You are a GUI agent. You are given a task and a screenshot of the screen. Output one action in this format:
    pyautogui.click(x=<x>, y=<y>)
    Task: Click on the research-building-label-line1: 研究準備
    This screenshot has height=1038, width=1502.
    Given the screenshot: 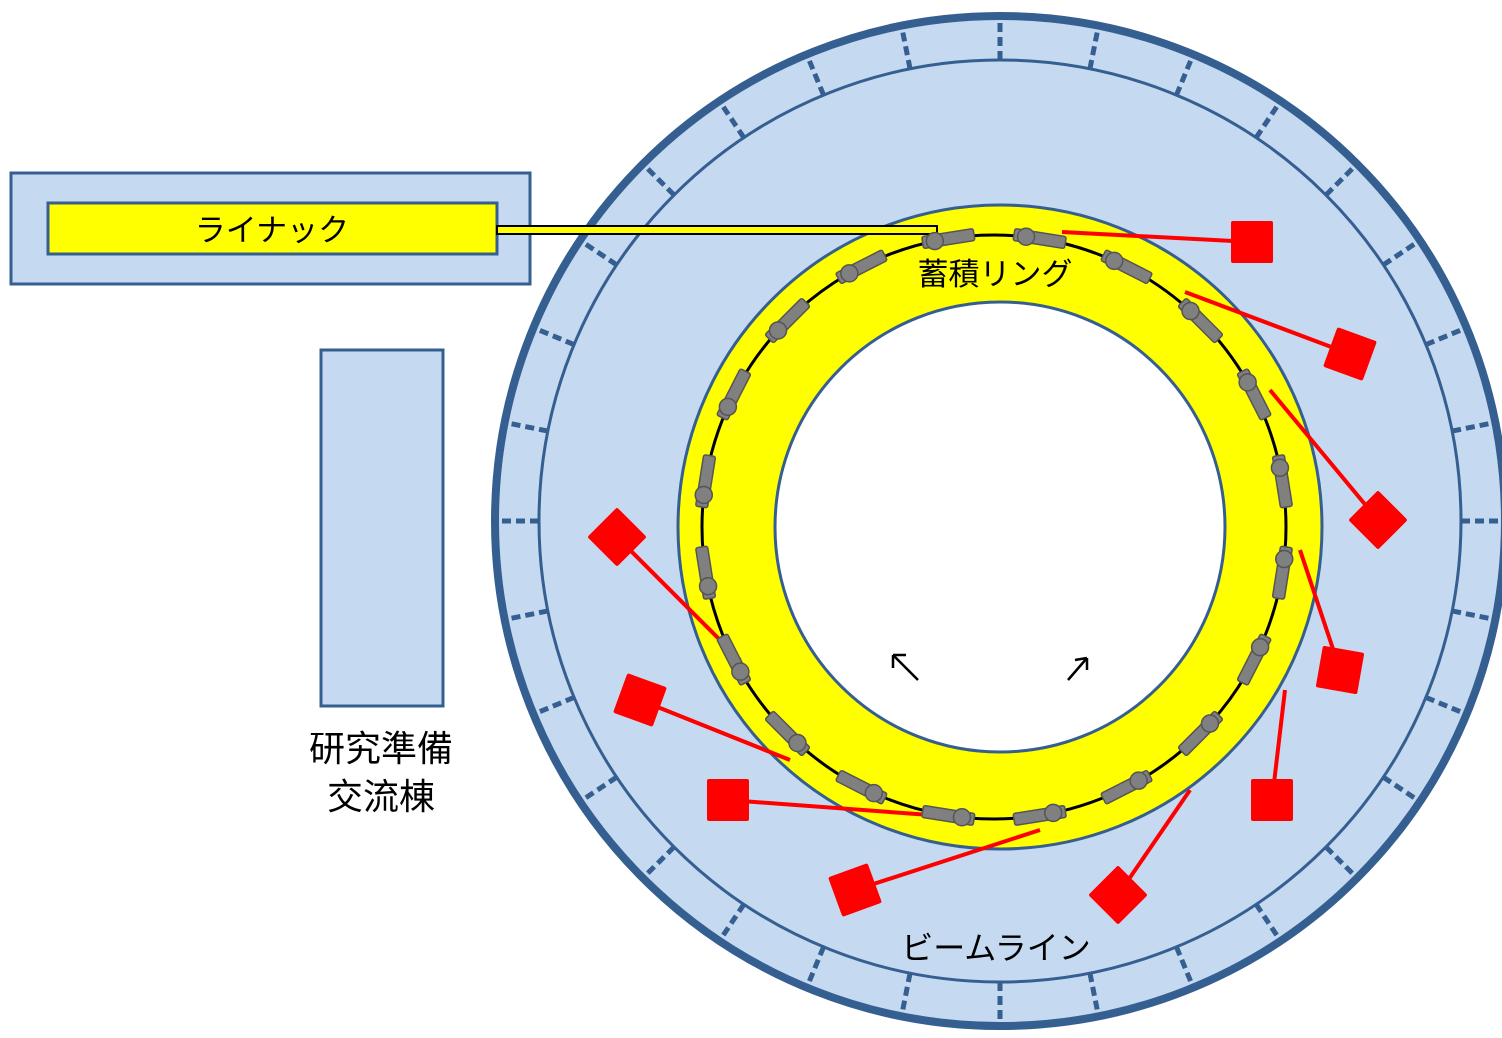 What is the action you would take?
    pyautogui.click(x=381, y=749)
    